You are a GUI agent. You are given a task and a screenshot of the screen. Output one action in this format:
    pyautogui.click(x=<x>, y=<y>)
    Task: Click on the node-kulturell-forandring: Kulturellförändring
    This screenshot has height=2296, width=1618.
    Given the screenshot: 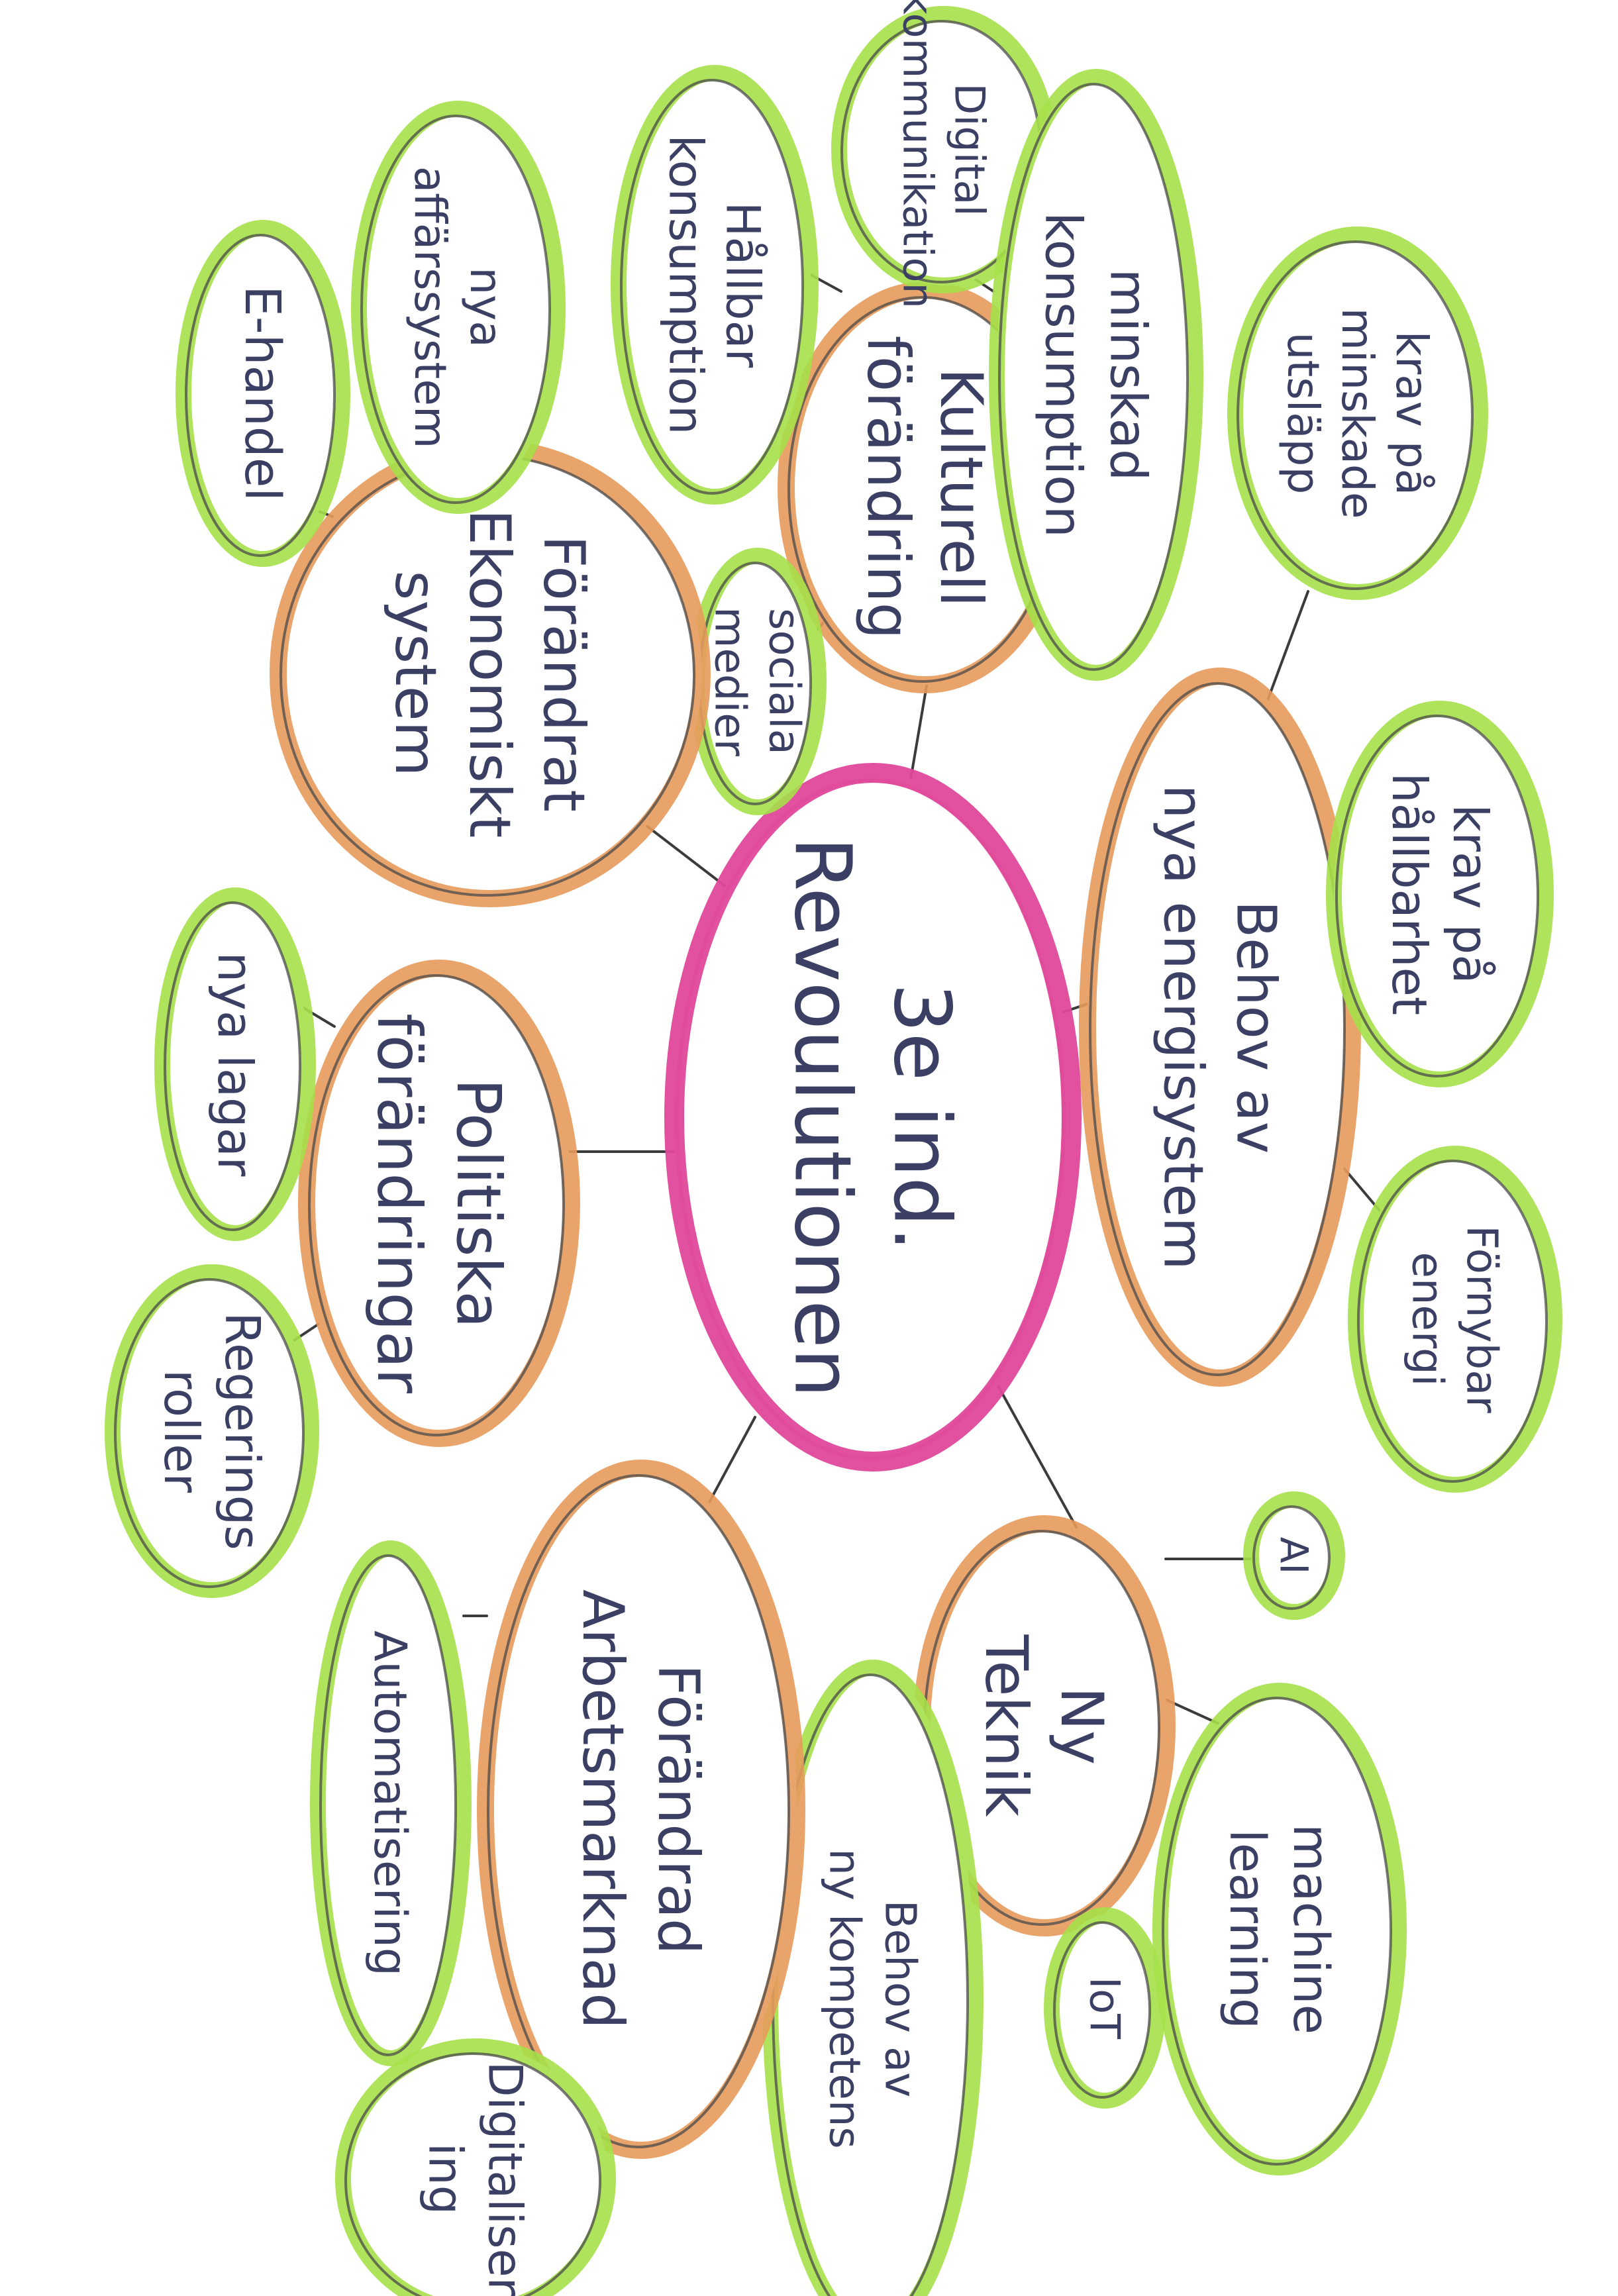 What is the action you would take?
    pyautogui.click(x=925, y=487)
    